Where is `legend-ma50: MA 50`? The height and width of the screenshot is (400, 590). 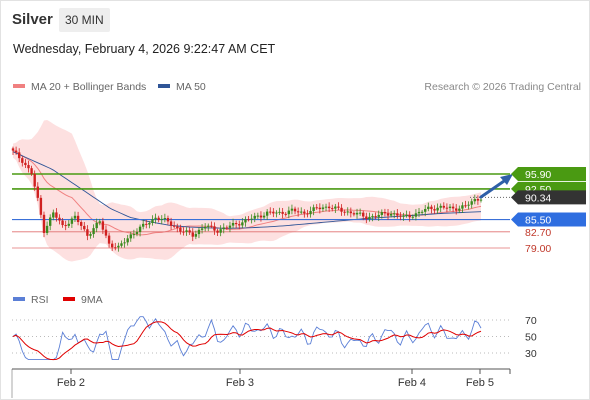
legend-ma50: MA 50 is located at coordinates (182, 87).